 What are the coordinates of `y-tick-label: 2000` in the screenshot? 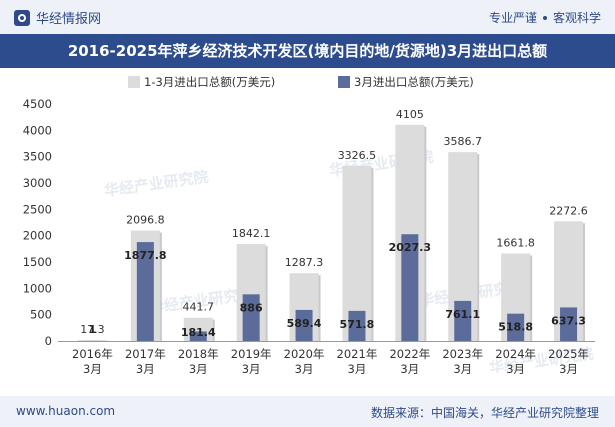 It's located at (37, 236).